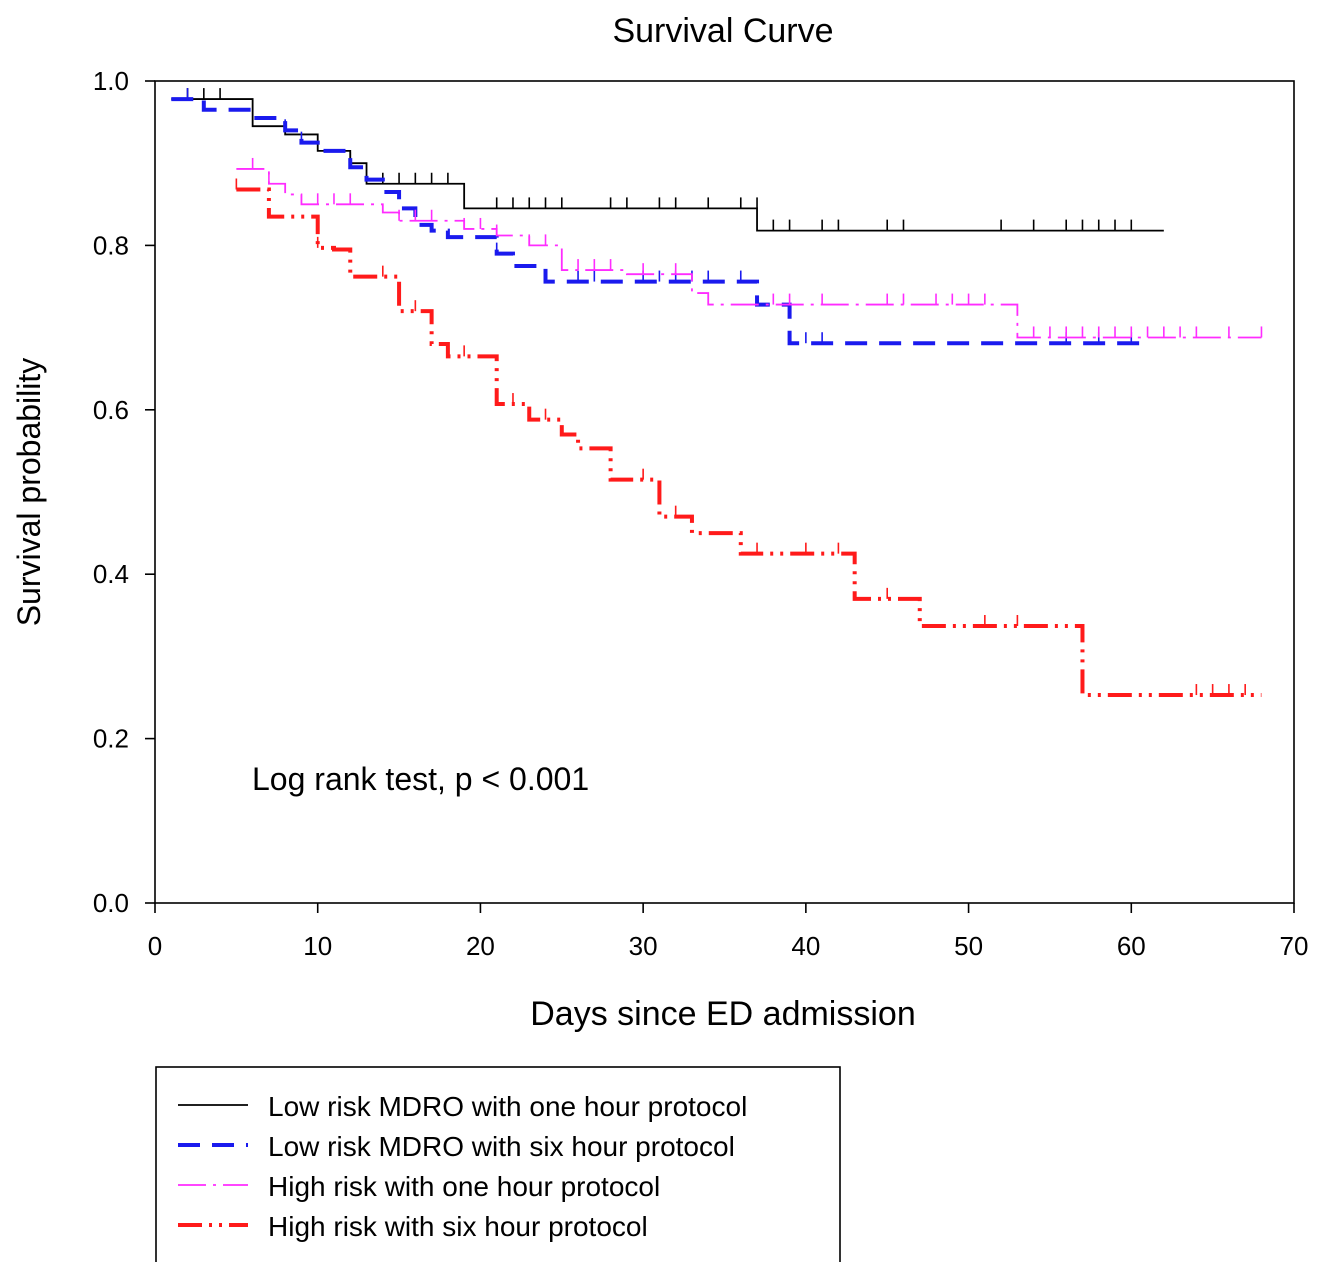  What do you see at coordinates (501, 1146) in the screenshot?
I see `legend-label: Low risk MDRO with six hour protocol` at bounding box center [501, 1146].